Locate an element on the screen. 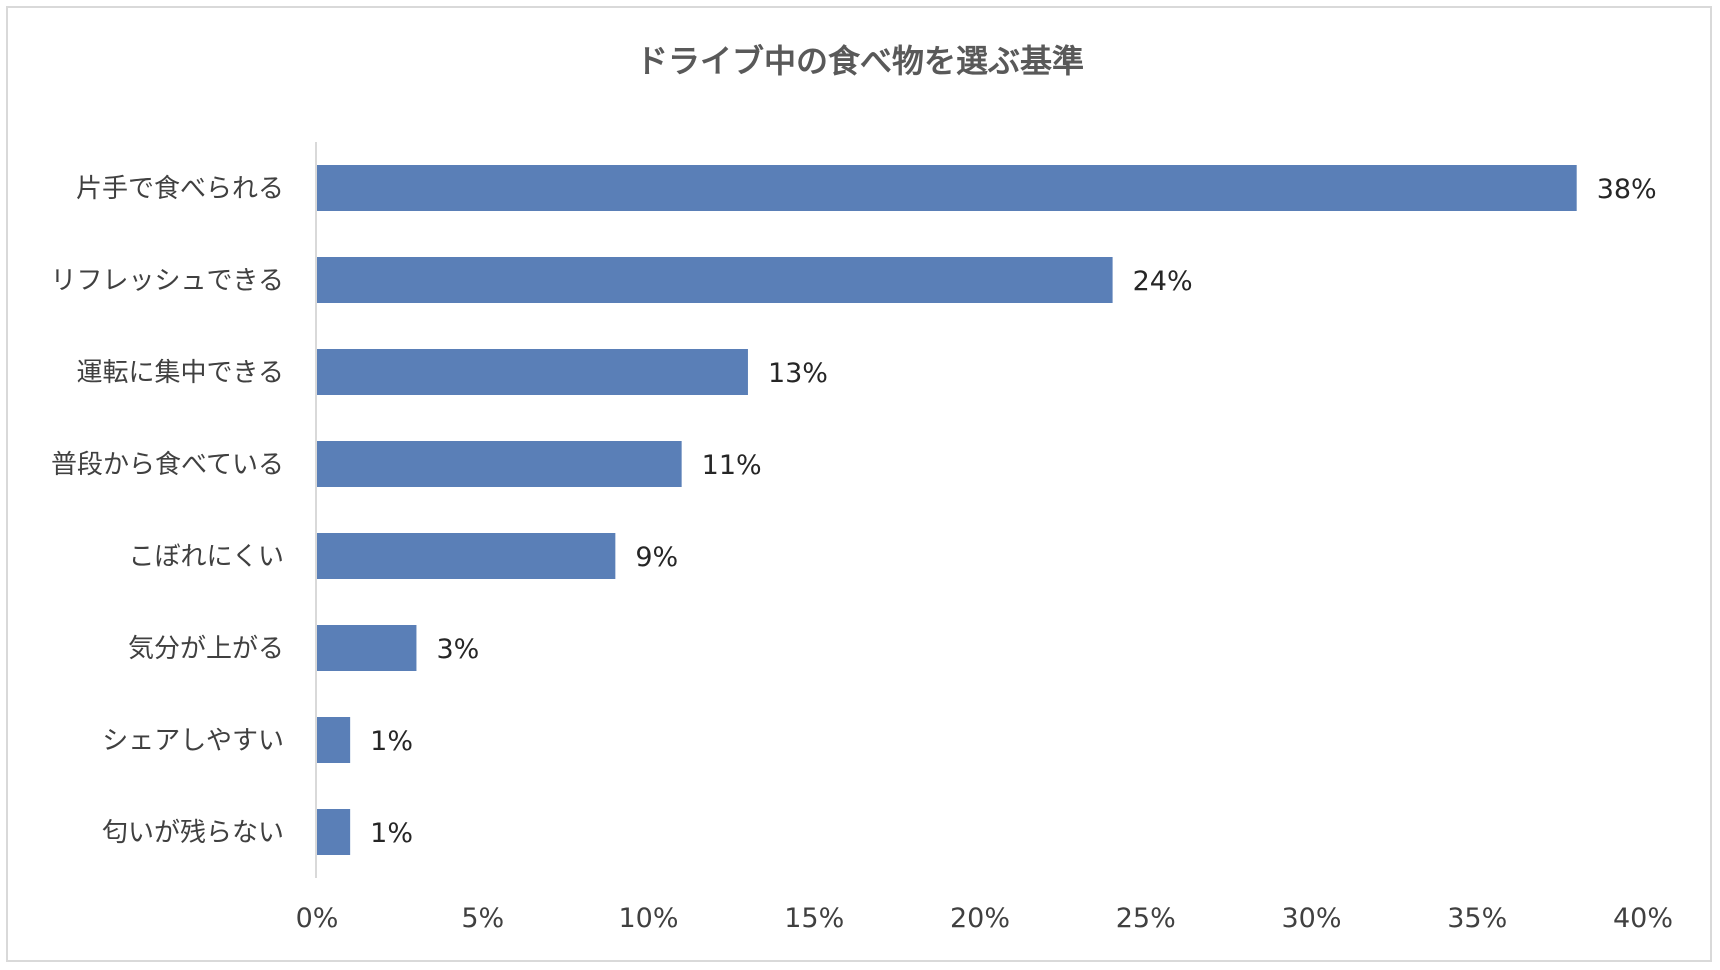 This screenshot has height=970, width=1720. category-label: 匂いが残らない is located at coordinates (193, 833).